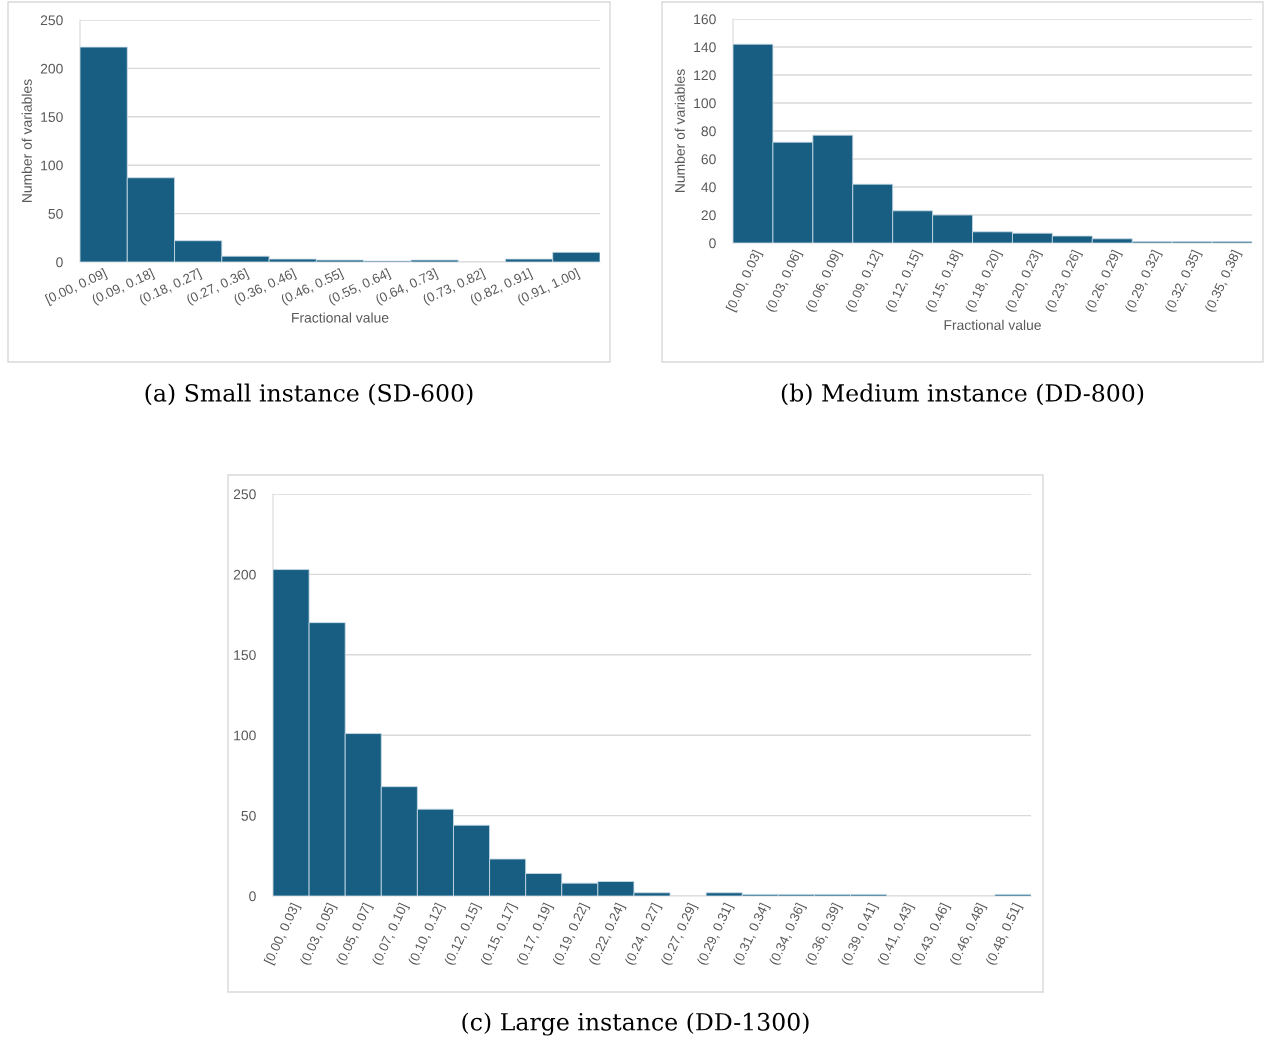 This screenshot has height=1044, width=1265. What do you see at coordinates (904, 281) in the screenshot?
I see `x-tick-label: (0.12, 0.15]` at bounding box center [904, 281].